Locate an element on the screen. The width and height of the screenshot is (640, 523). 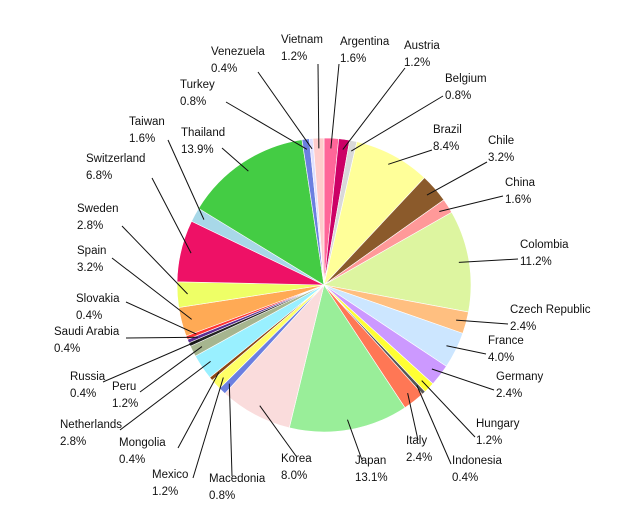
slice-label-name: Germany is located at coordinates (520, 377).